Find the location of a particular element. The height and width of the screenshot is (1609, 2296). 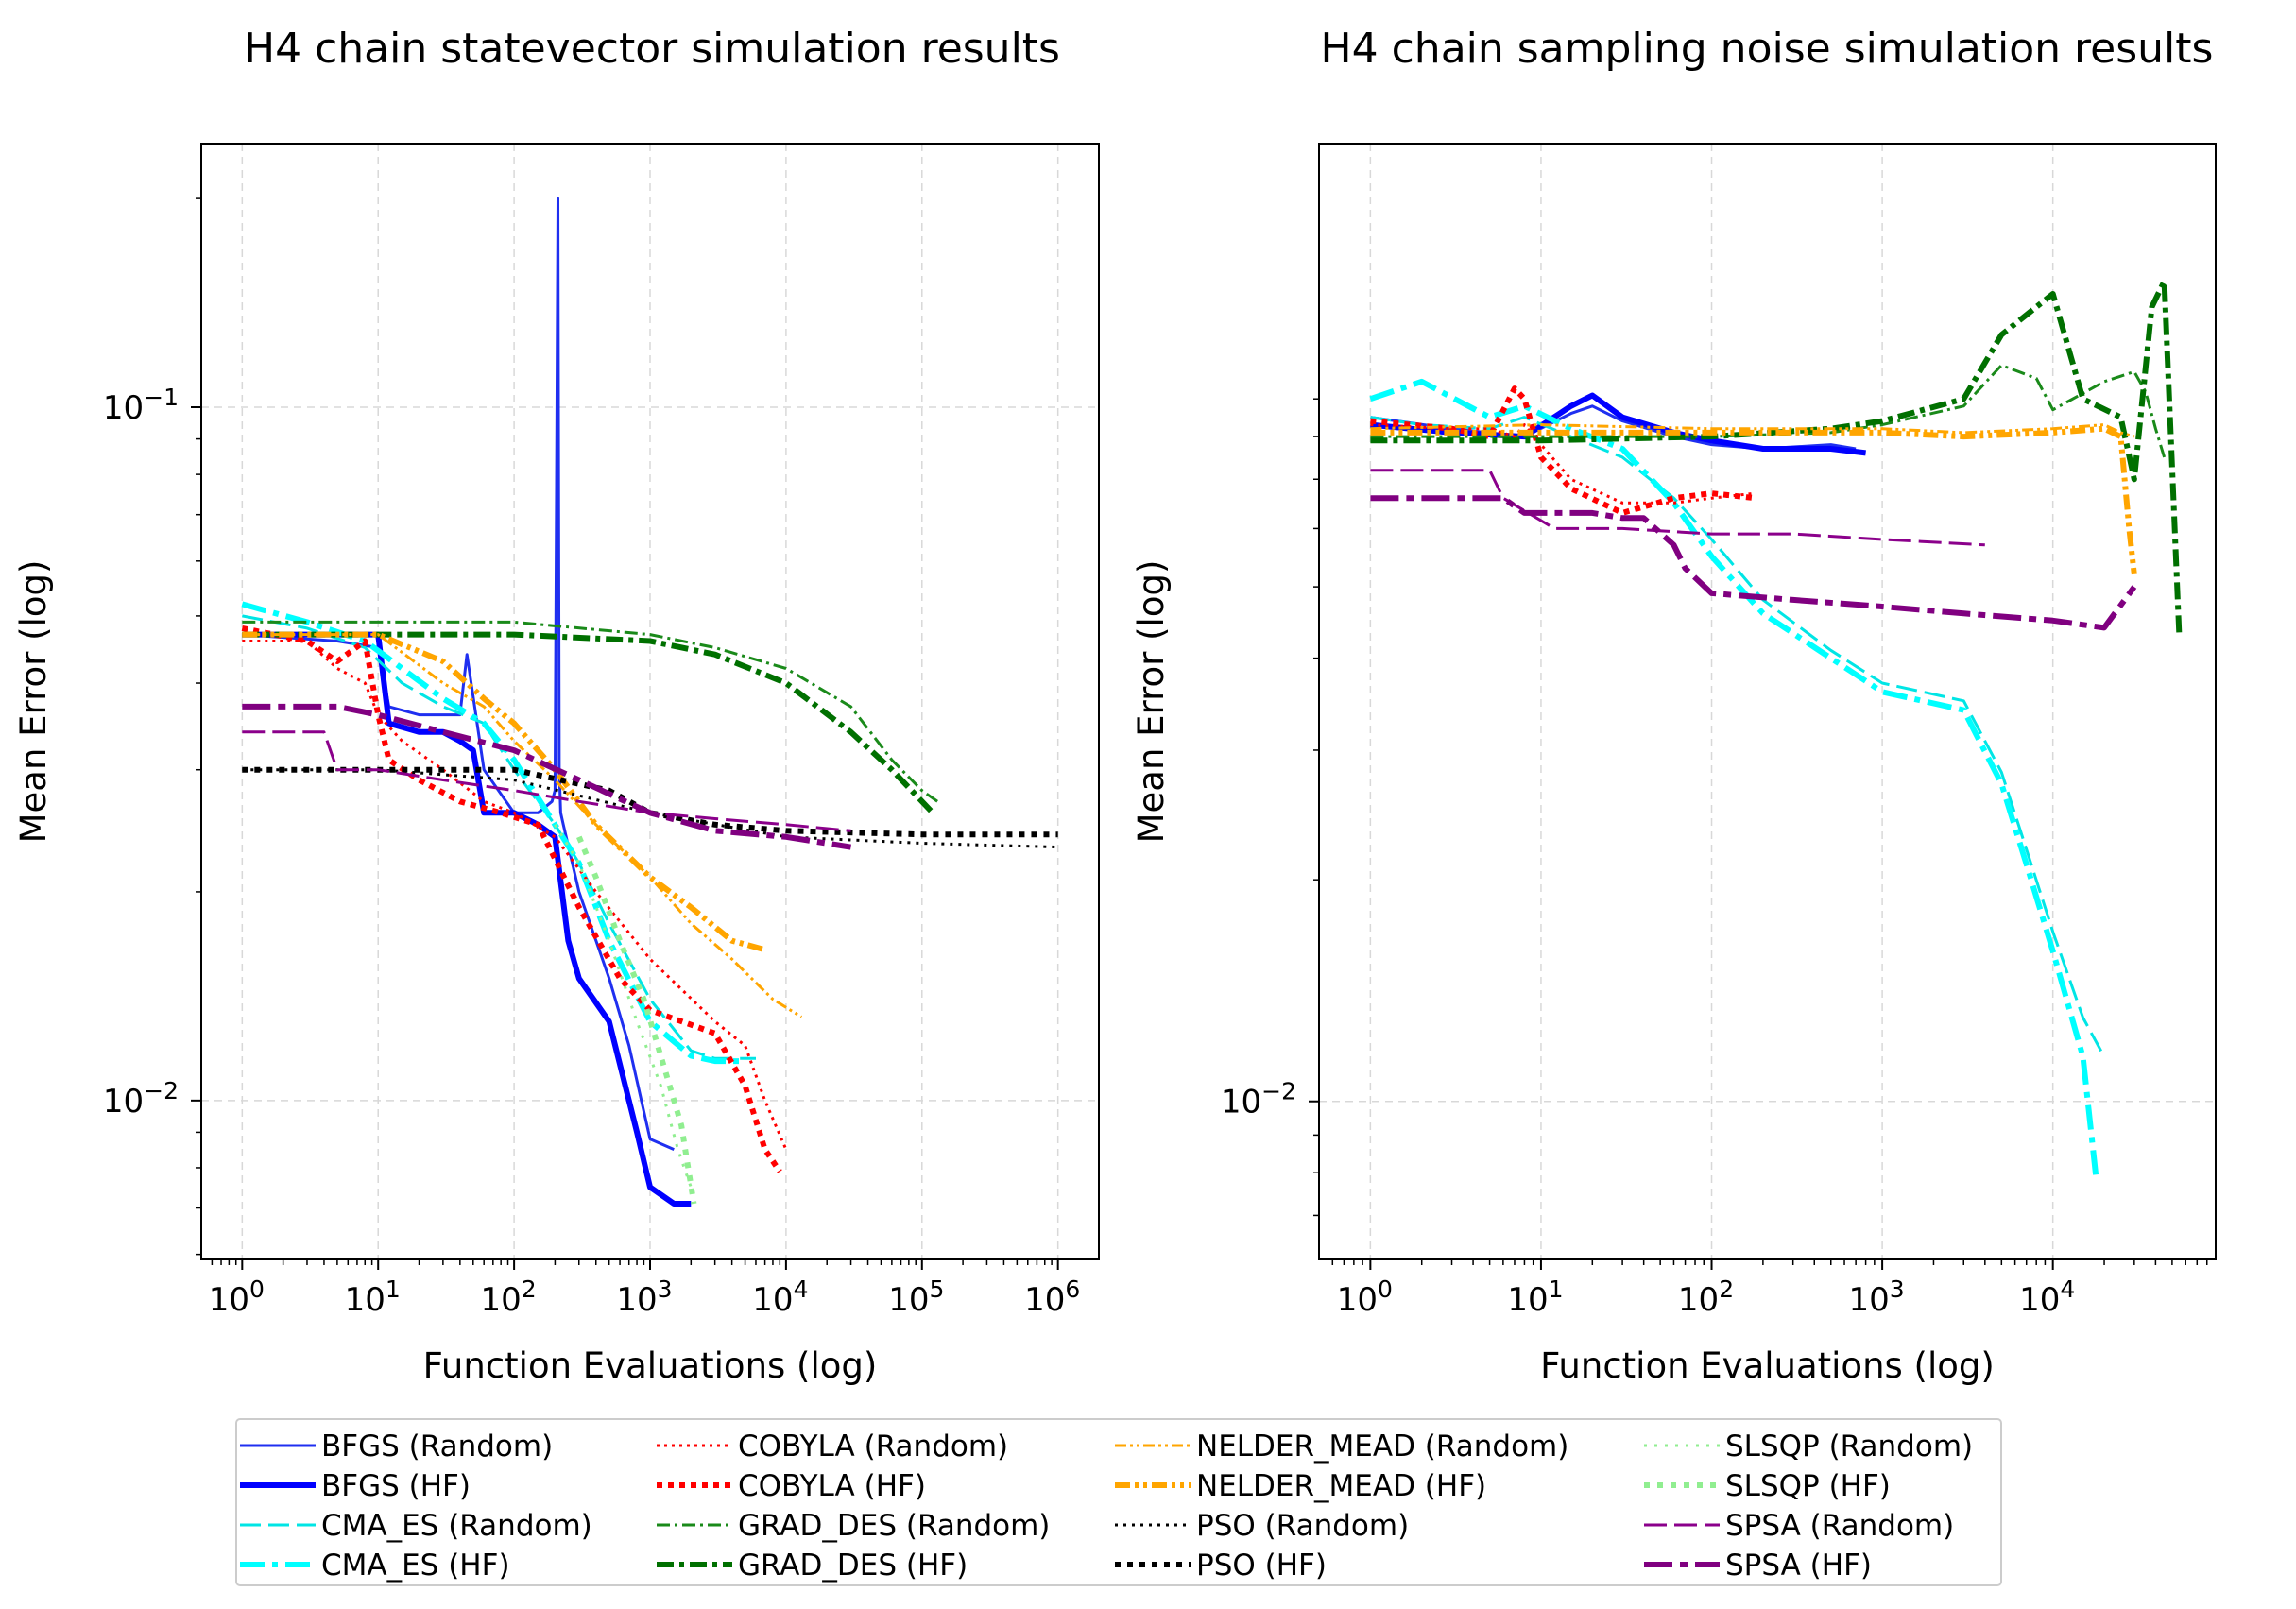

legend-label: PSO (HF) is located at coordinates (1261, 1566).